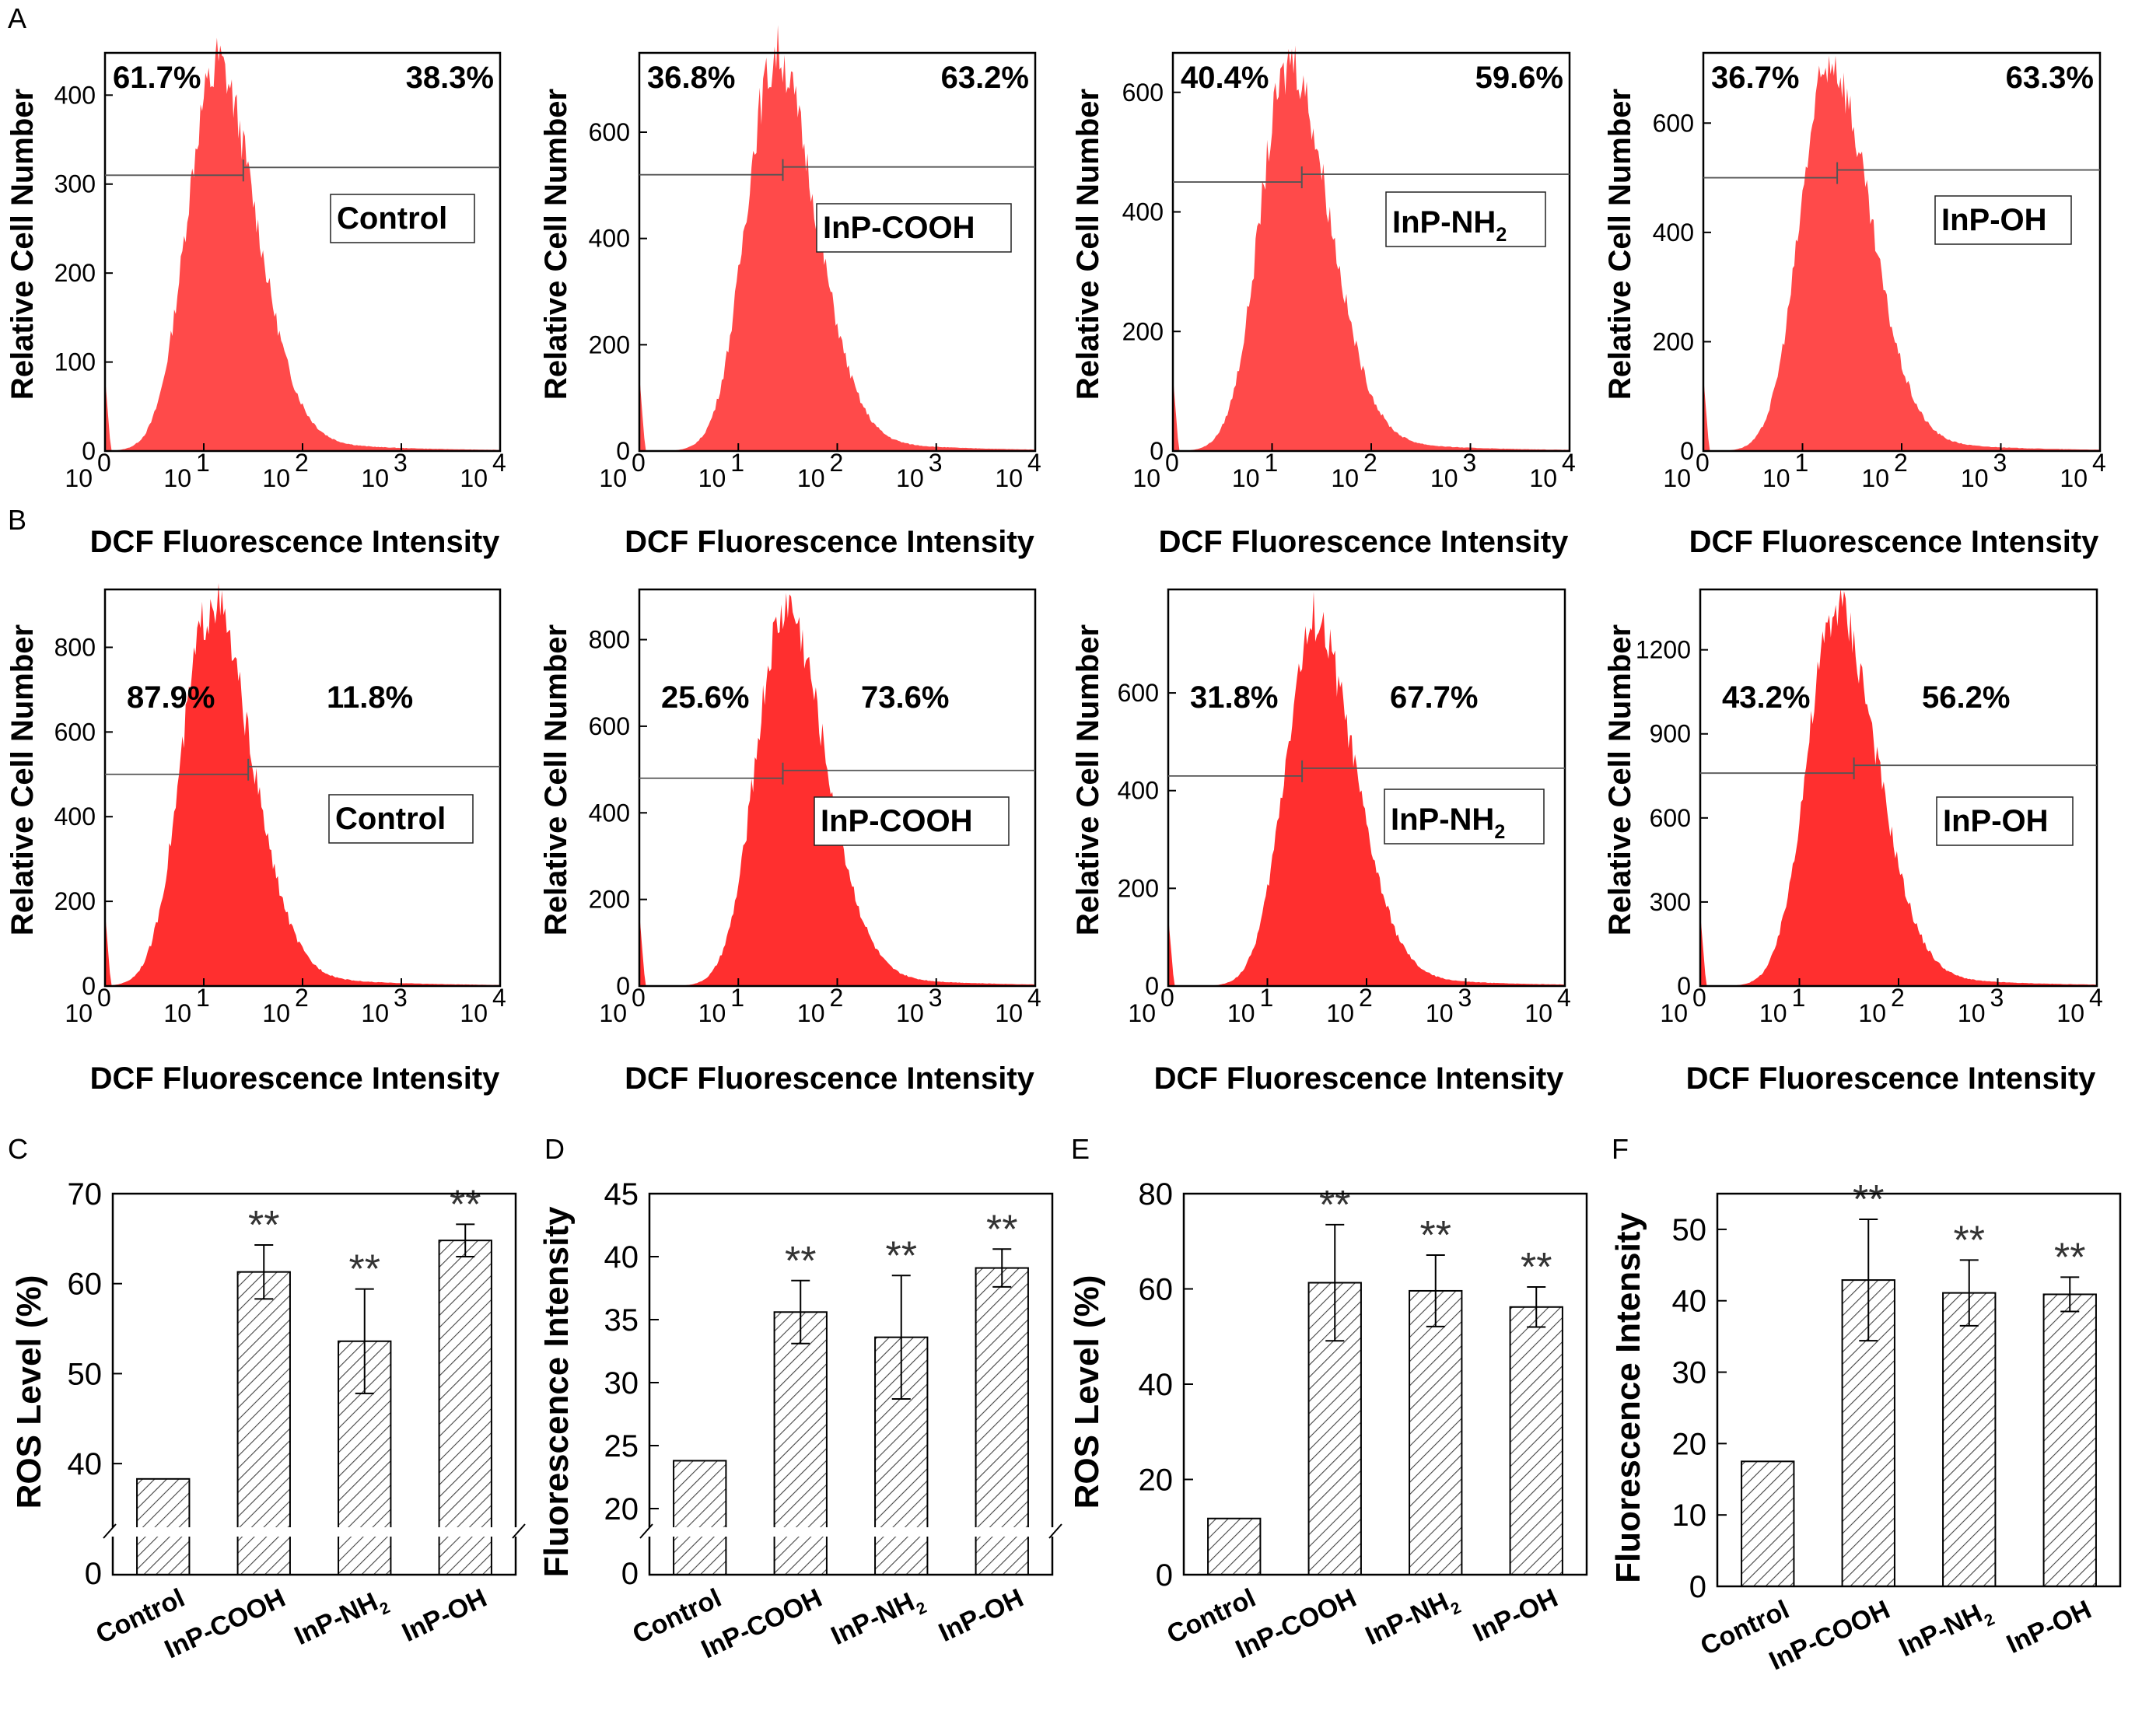 The width and height of the screenshot is (2156, 1717). What do you see at coordinates (610, 900) in the screenshot?
I see `y-tick-label-200: 200` at bounding box center [610, 900].